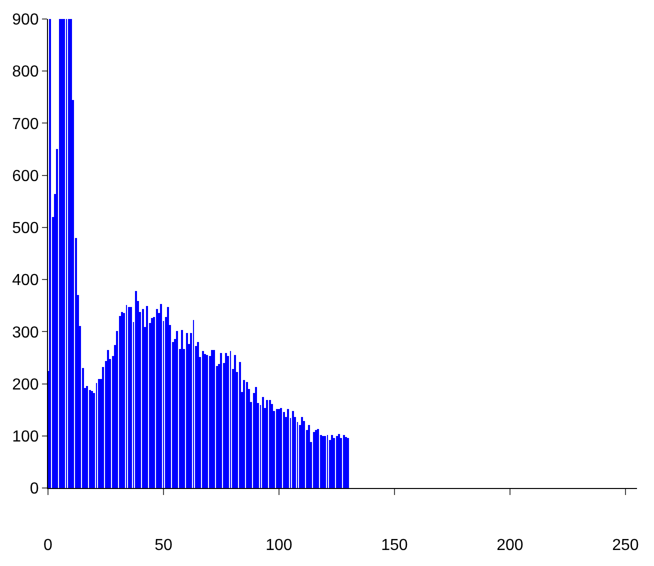 This screenshot has height=566, width=654. Describe the element at coordinates (25, 124) in the screenshot. I see `y-tick-label: 700` at that location.